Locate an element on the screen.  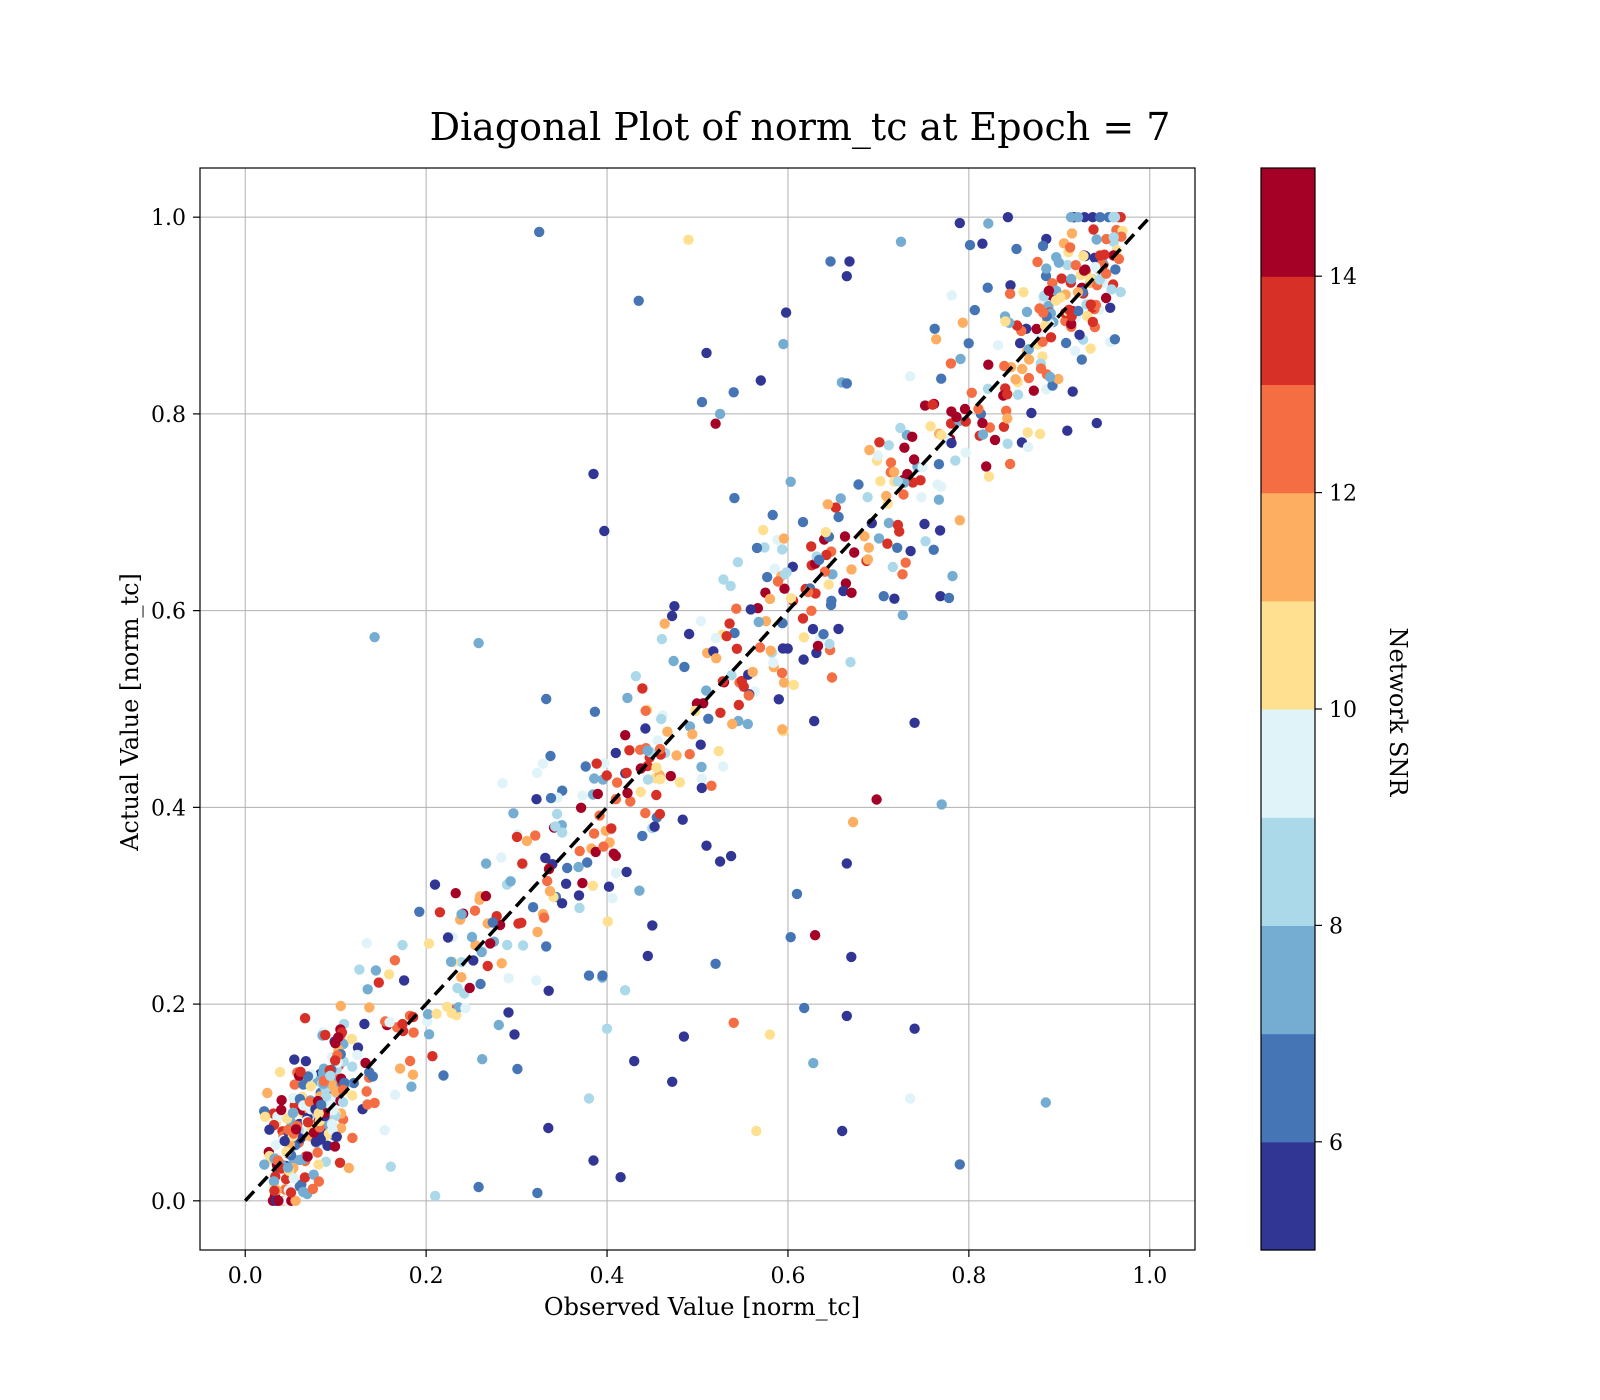
x-tick-label: 1.0 is located at coordinates (1149, 1276).